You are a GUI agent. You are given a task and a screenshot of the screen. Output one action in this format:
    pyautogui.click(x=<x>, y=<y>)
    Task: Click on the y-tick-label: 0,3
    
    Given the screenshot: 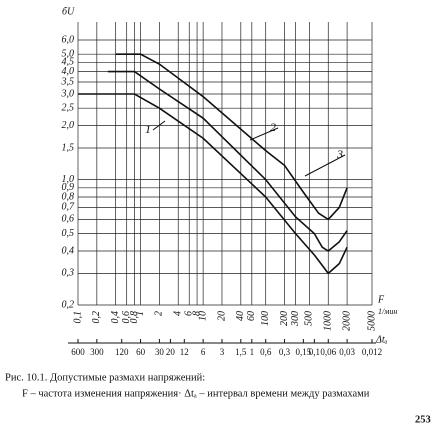 What is the action you would take?
    pyautogui.click(x=68, y=273)
    